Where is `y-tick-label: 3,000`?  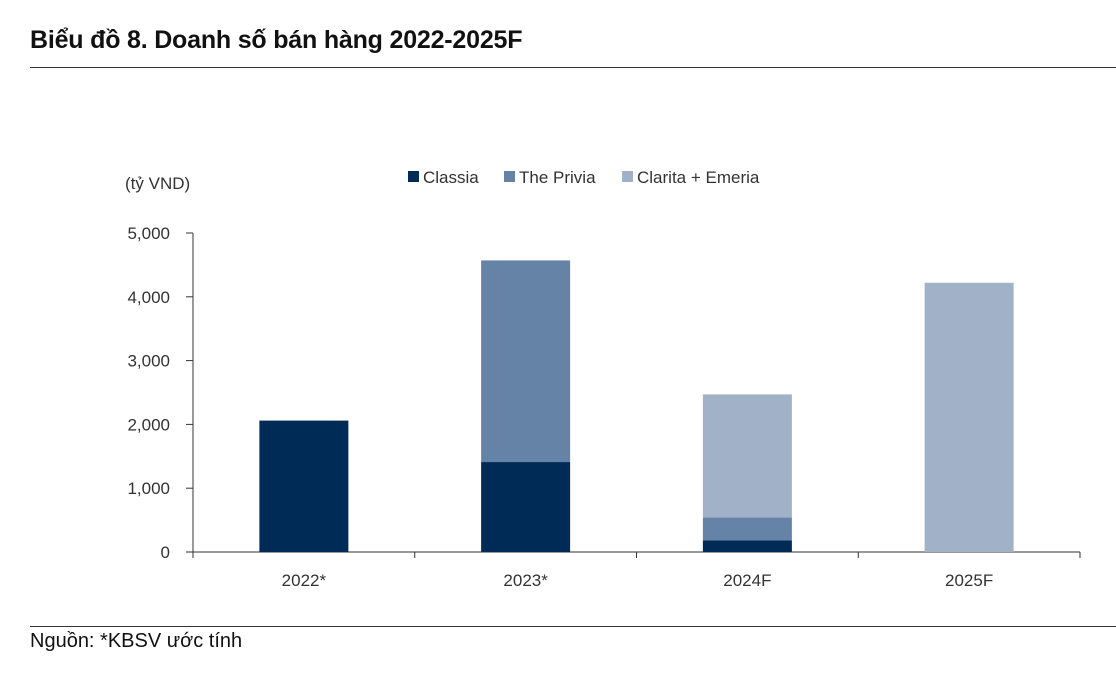
y-tick-label: 3,000 is located at coordinates (148, 361).